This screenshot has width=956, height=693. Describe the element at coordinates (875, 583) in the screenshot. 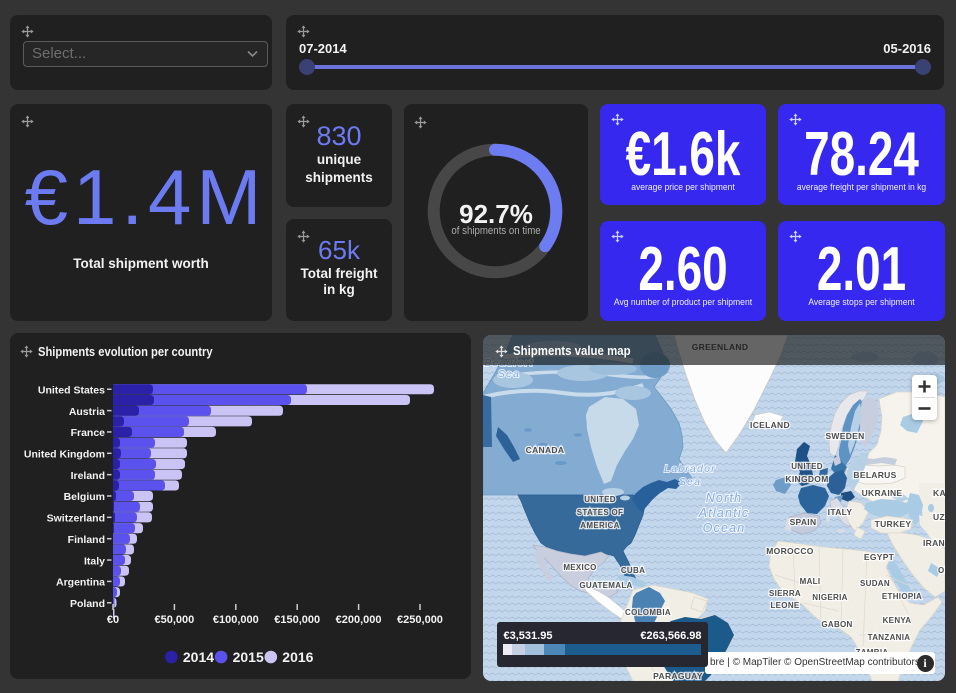

I see `svg-text: SUDAN` at that location.